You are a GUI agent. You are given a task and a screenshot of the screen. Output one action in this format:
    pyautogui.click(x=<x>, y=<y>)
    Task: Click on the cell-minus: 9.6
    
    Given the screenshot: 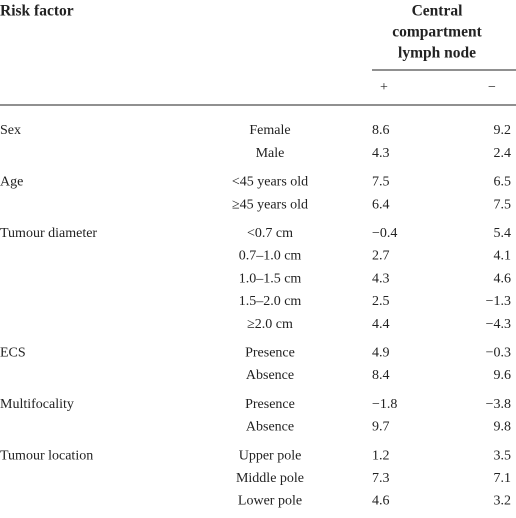 What is the action you would take?
    pyautogui.click(x=503, y=375)
    